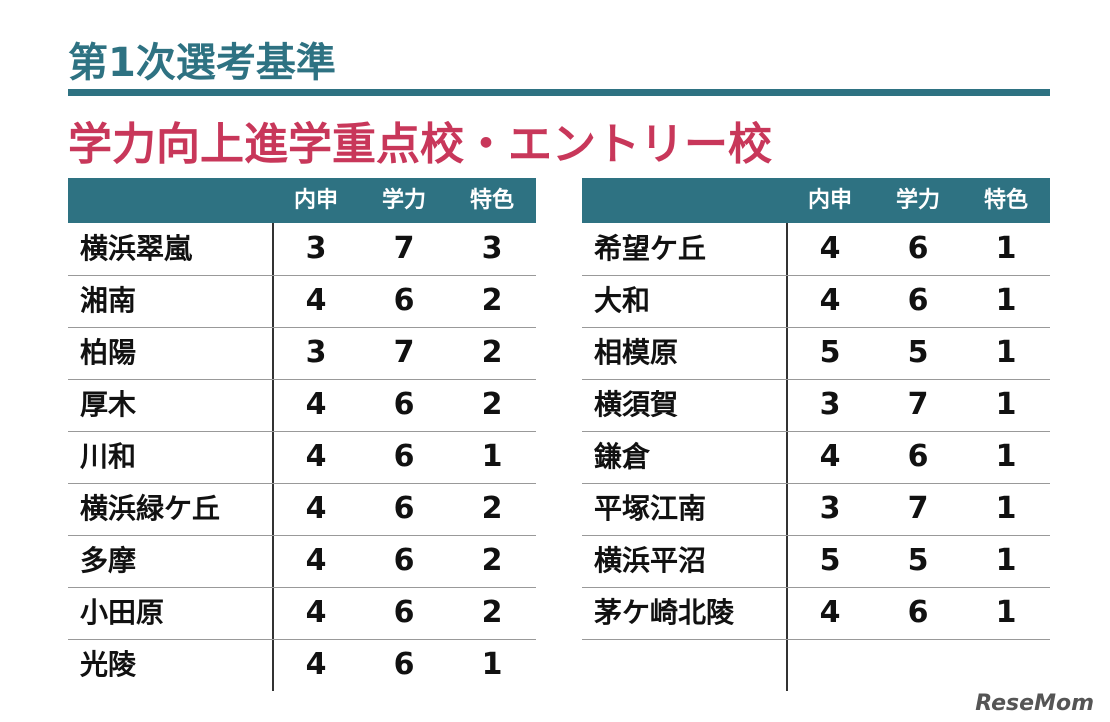 This screenshot has height=722, width=1110. I want to click on school-name: 茅ケ崎北陵, so click(664, 612).